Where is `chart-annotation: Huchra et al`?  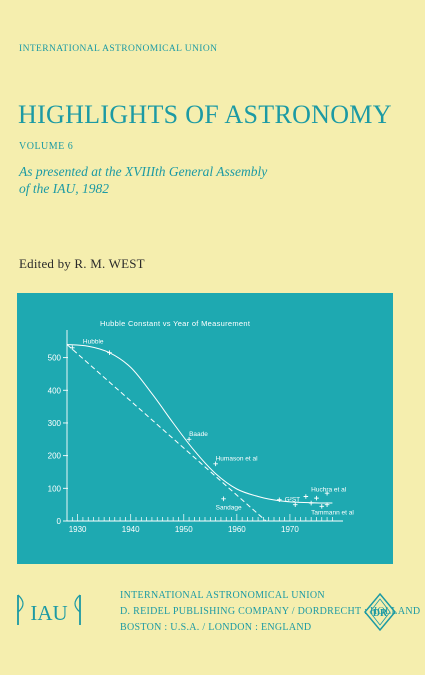
chart-annotation: Huchra et al is located at coordinates (329, 490).